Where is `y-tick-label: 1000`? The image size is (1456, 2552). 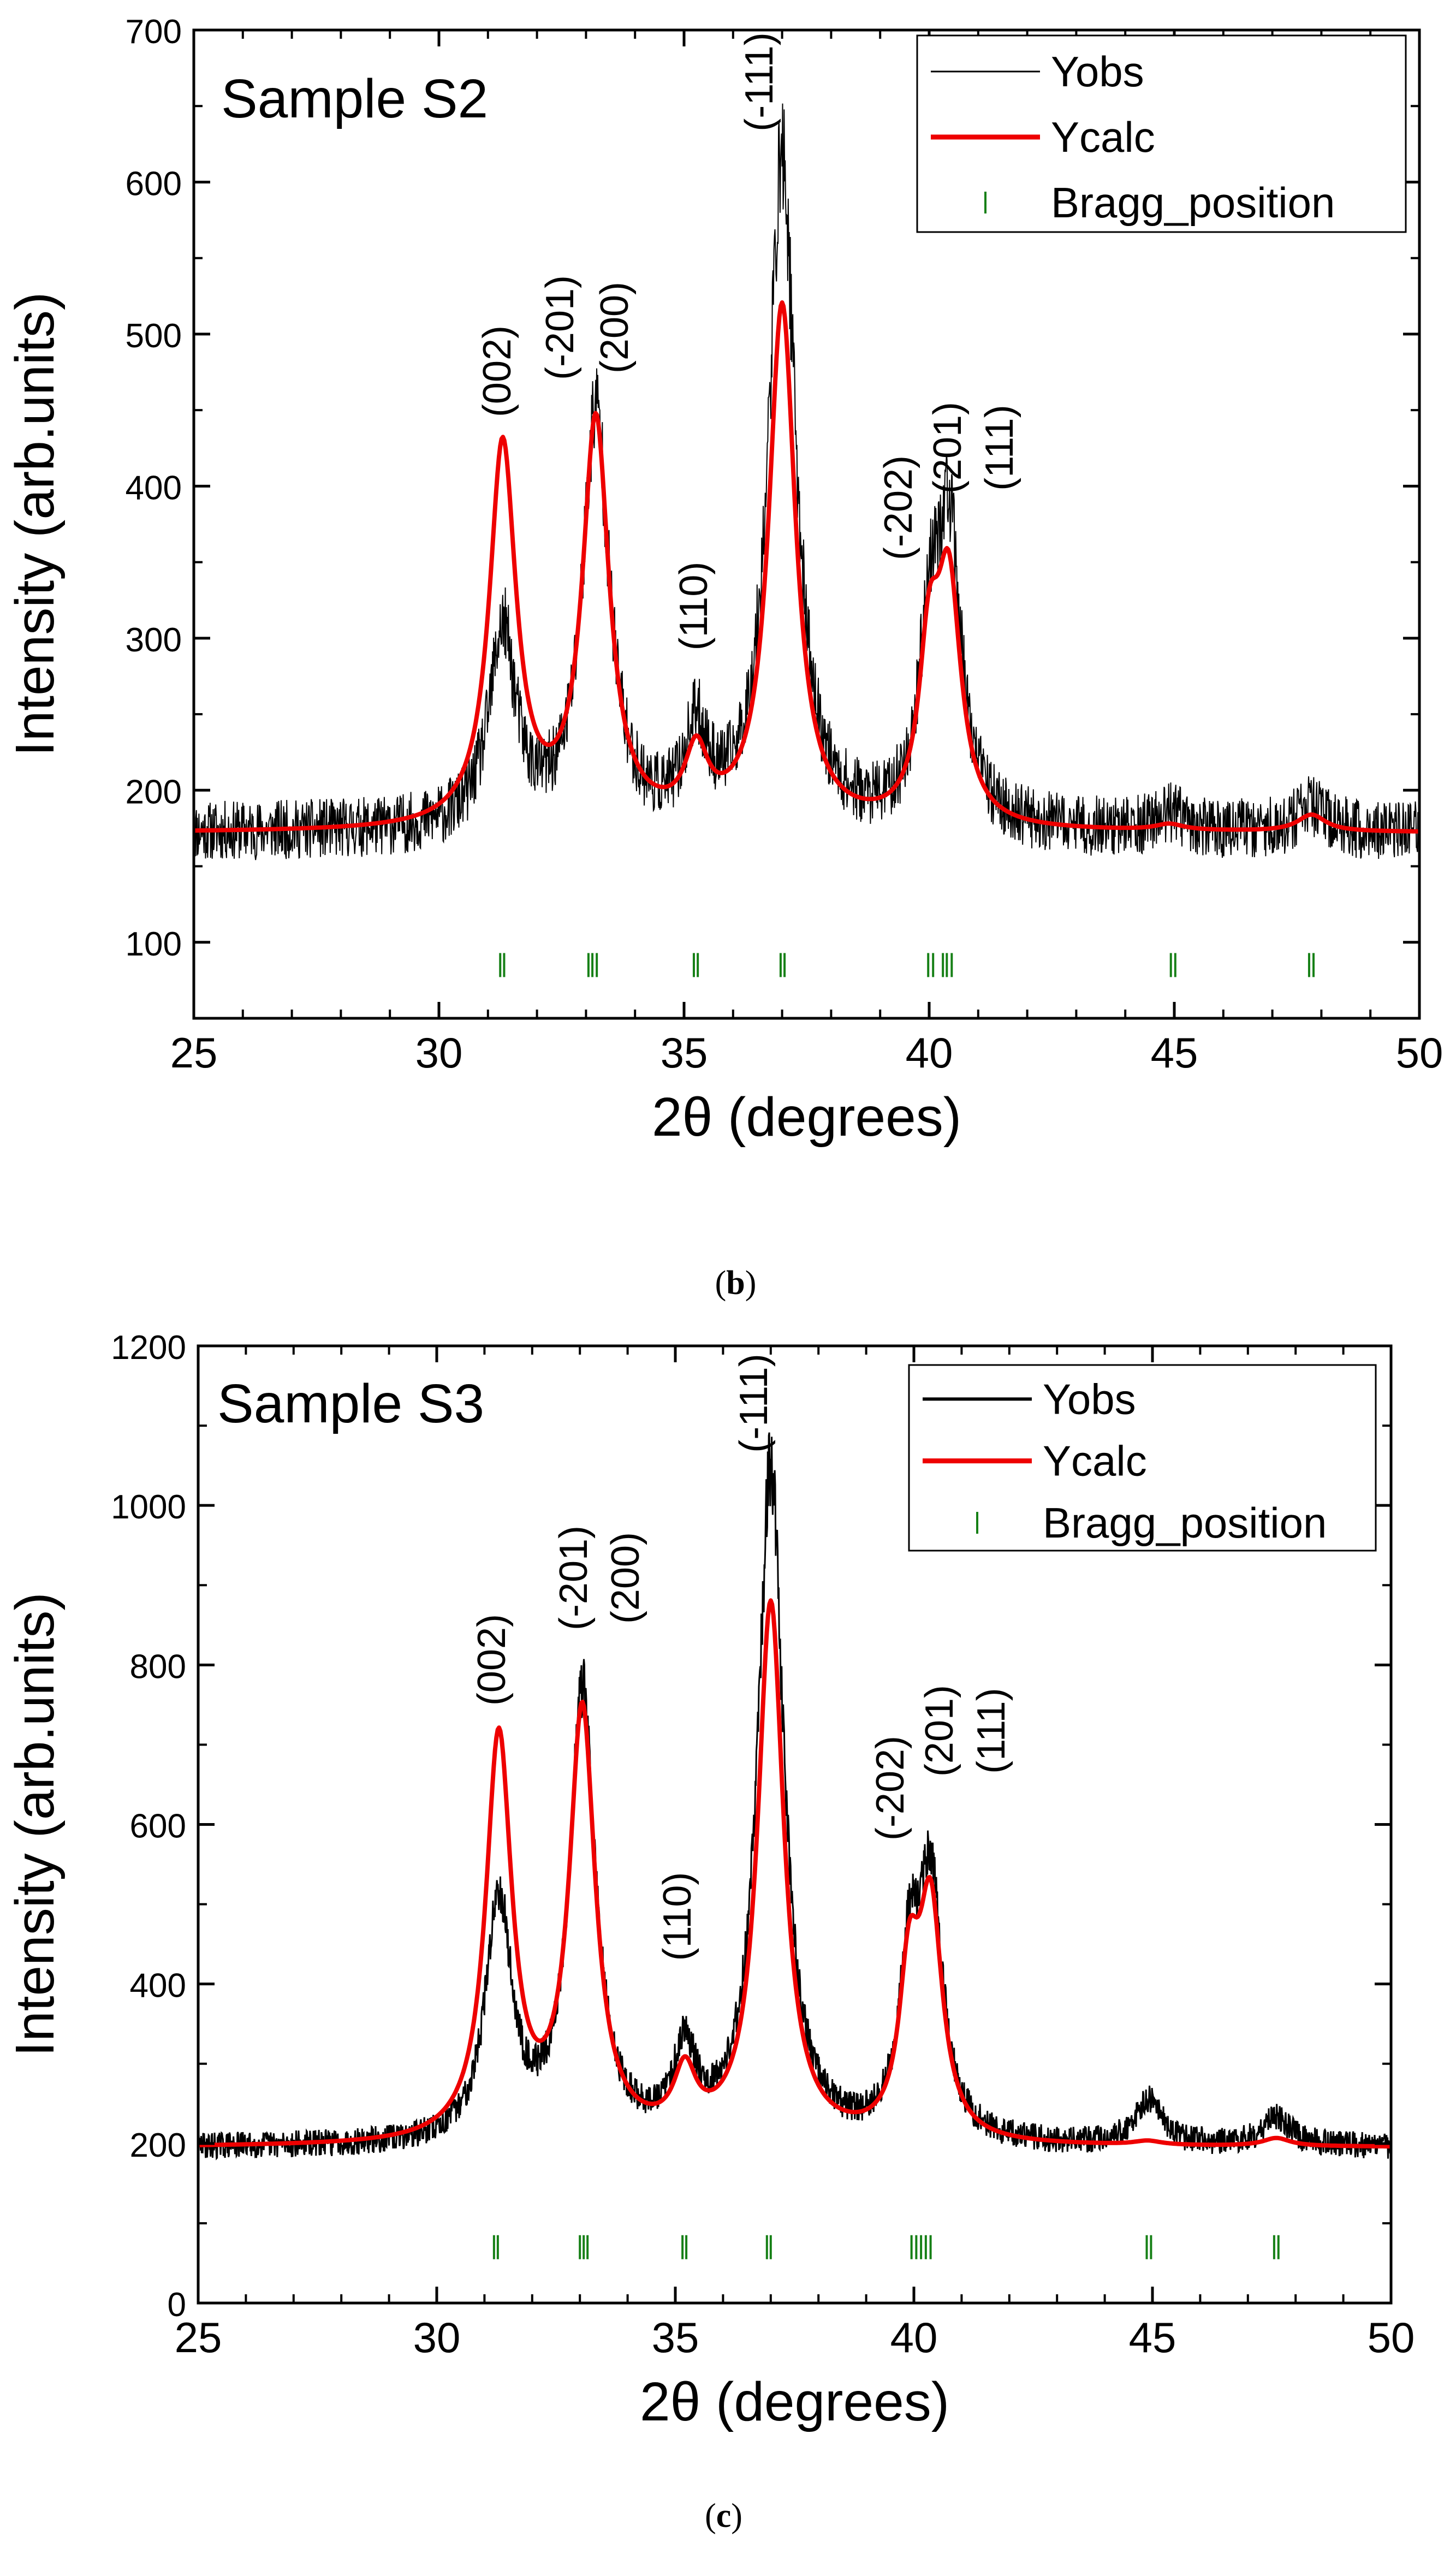
y-tick-label: 1000 is located at coordinates (148, 1507).